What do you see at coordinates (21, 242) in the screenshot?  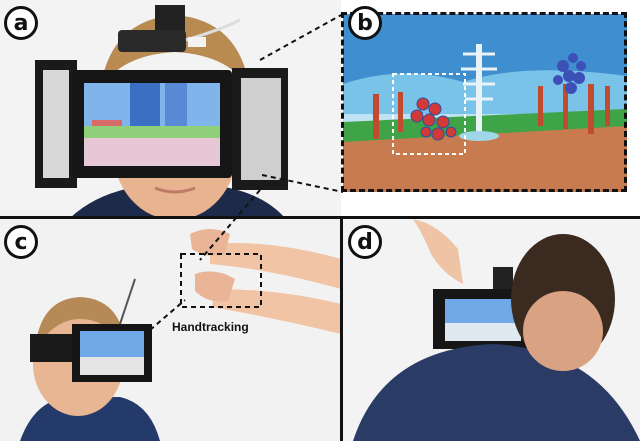 I see `panel-label-c: c` at bounding box center [21, 242].